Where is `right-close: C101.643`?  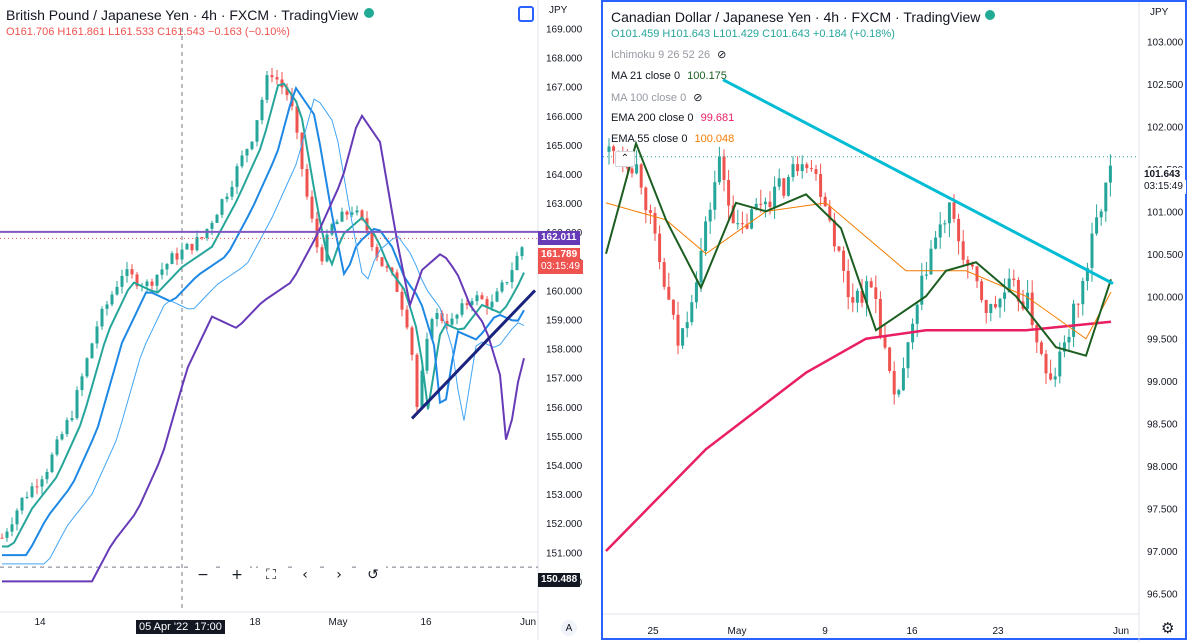
right-close: C101.643 is located at coordinates (786, 34).